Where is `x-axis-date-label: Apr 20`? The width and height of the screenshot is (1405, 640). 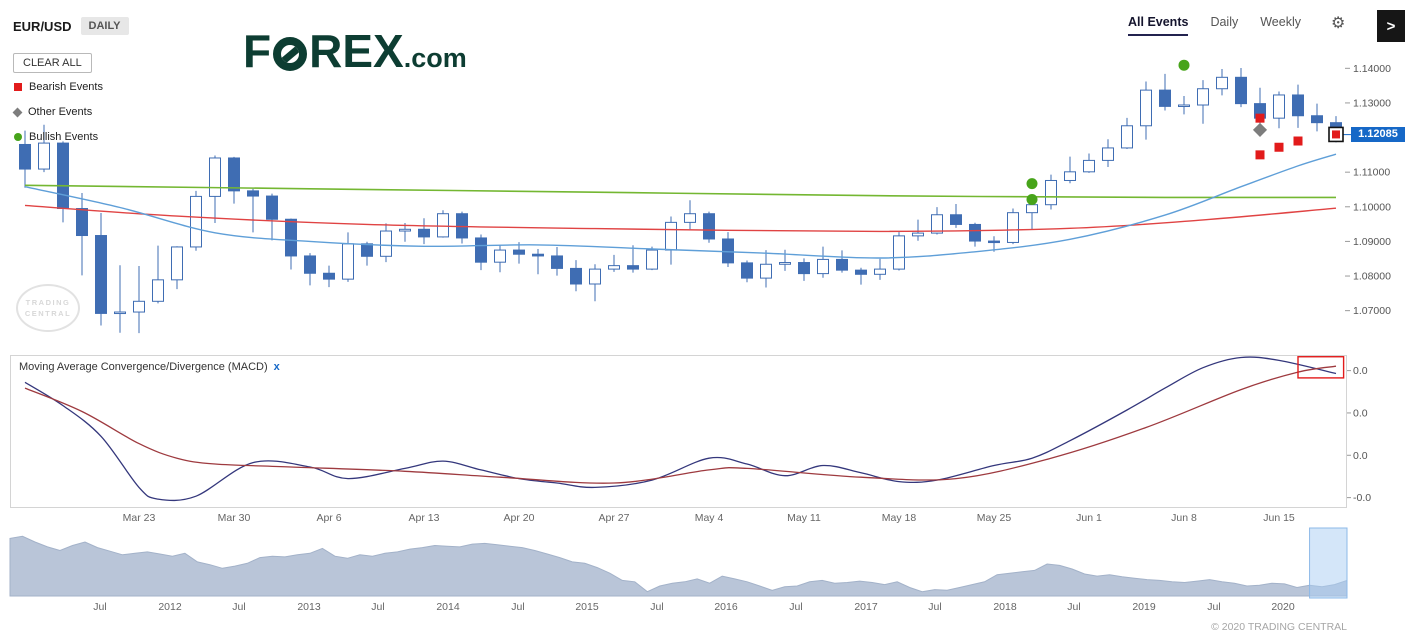 x-axis-date-label: Apr 20 is located at coordinates (519, 518).